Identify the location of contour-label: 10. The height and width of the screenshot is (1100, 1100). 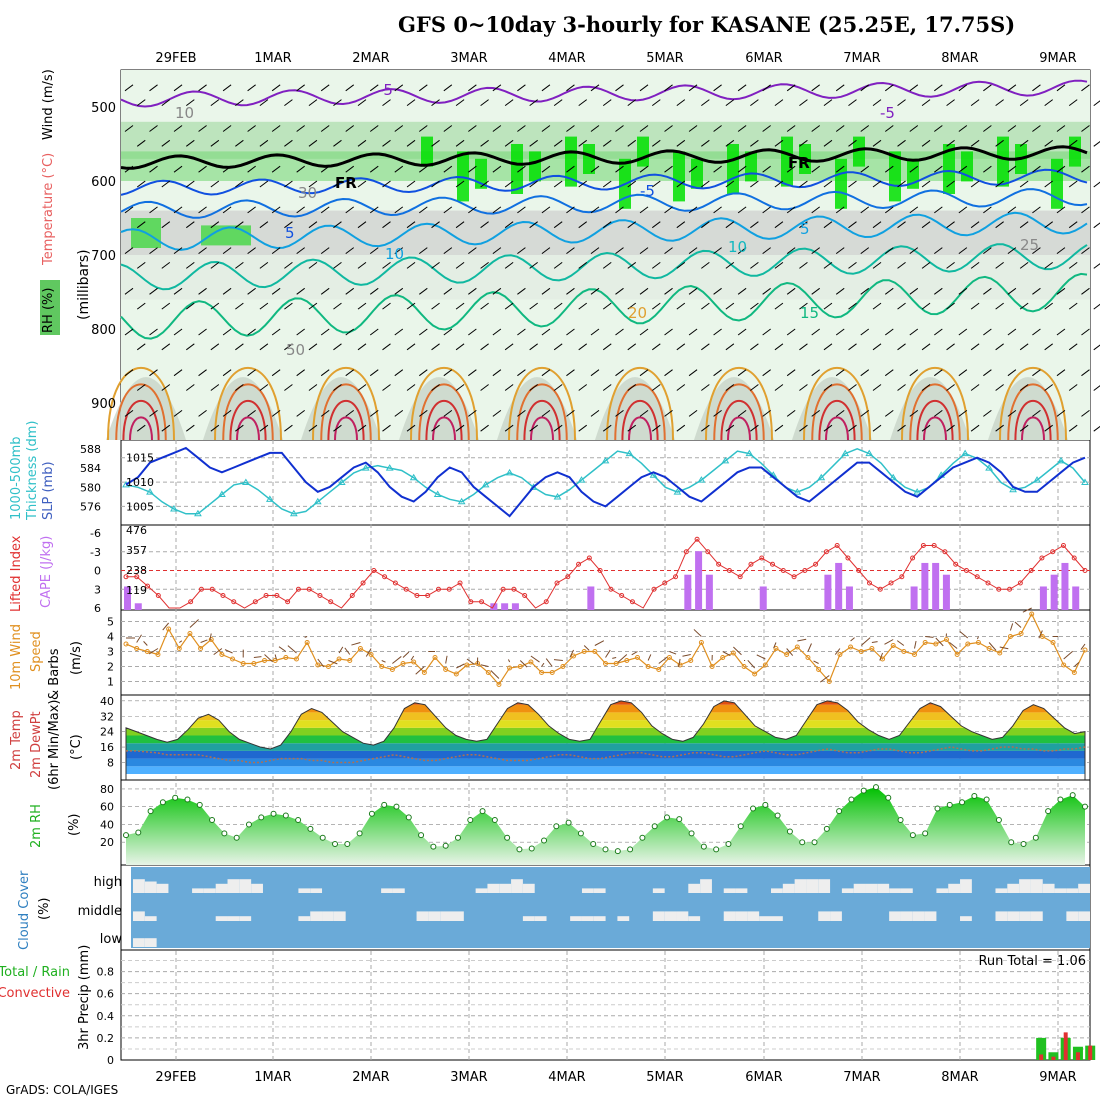
(394, 254).